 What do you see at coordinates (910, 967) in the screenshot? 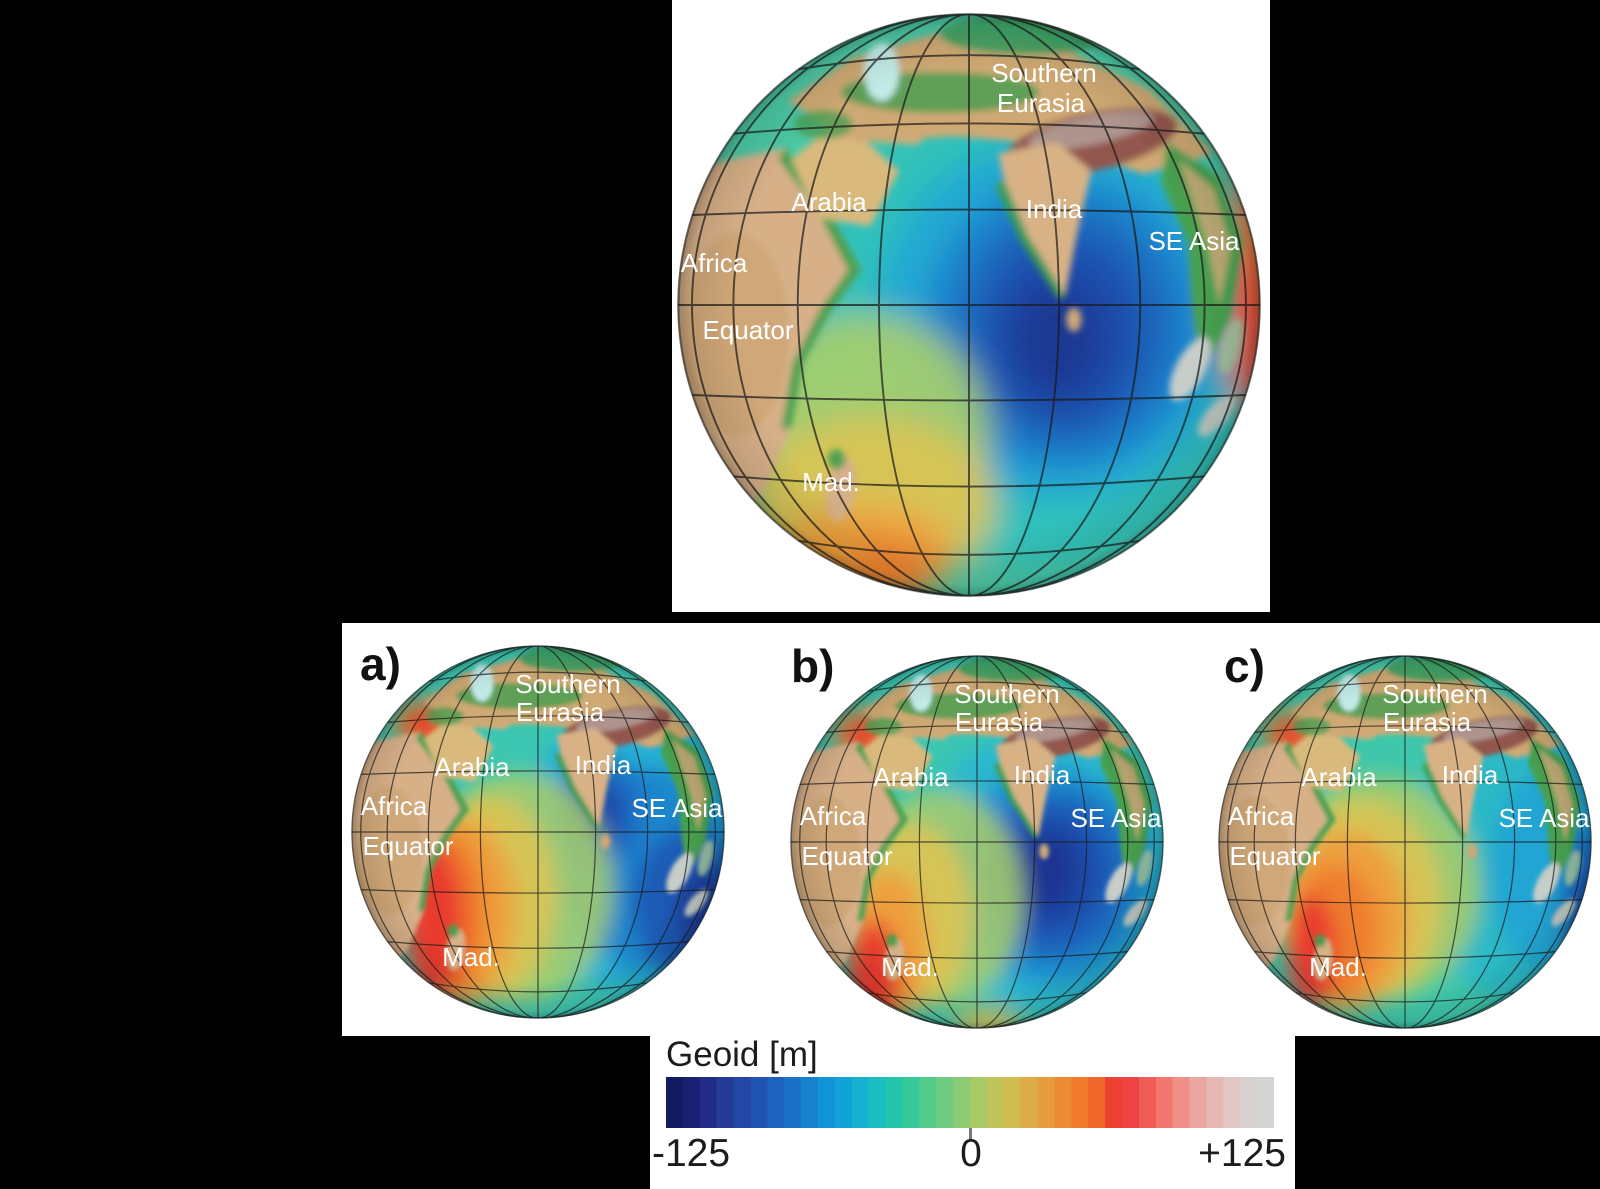
I see `globe-b-label-madagascar: Mad.` at bounding box center [910, 967].